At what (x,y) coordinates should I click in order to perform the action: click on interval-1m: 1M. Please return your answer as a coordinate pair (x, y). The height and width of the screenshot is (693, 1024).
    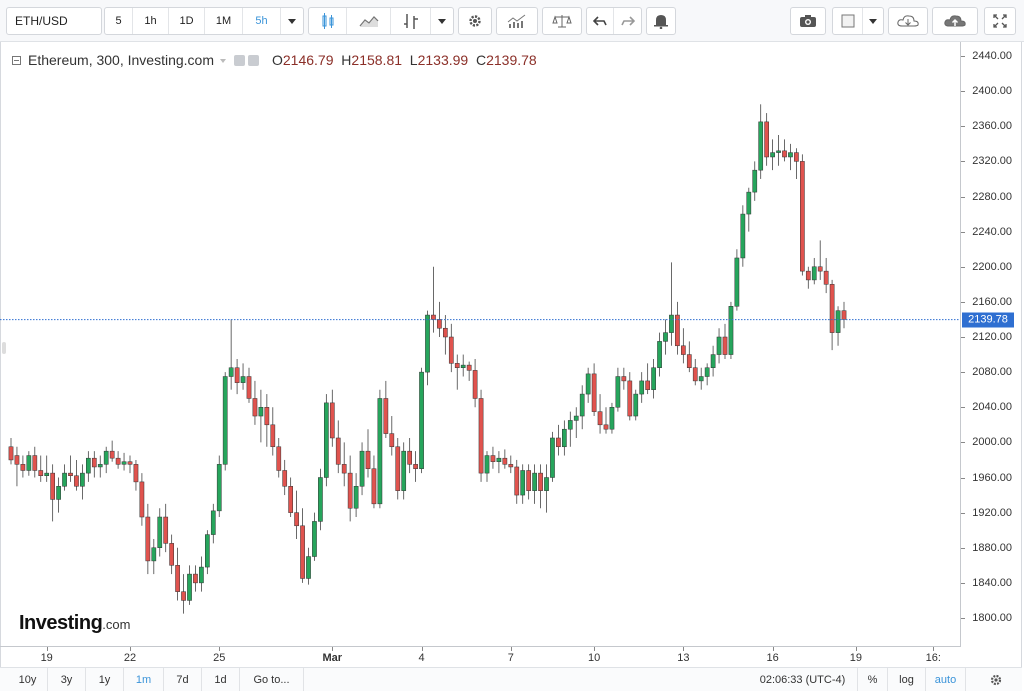
    Looking at the image, I should click on (224, 21).